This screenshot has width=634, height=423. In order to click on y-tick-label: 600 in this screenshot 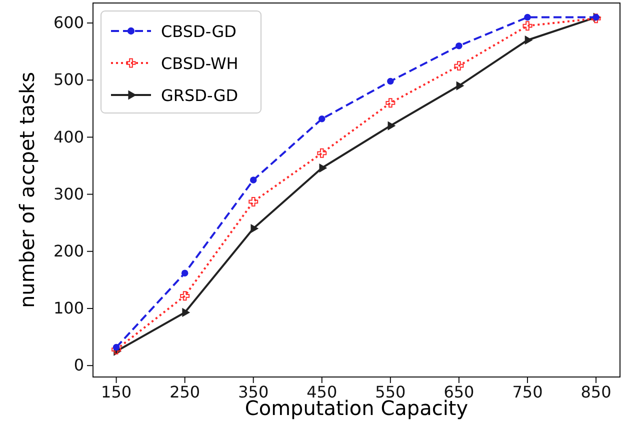, I will do `click(68, 22)`.